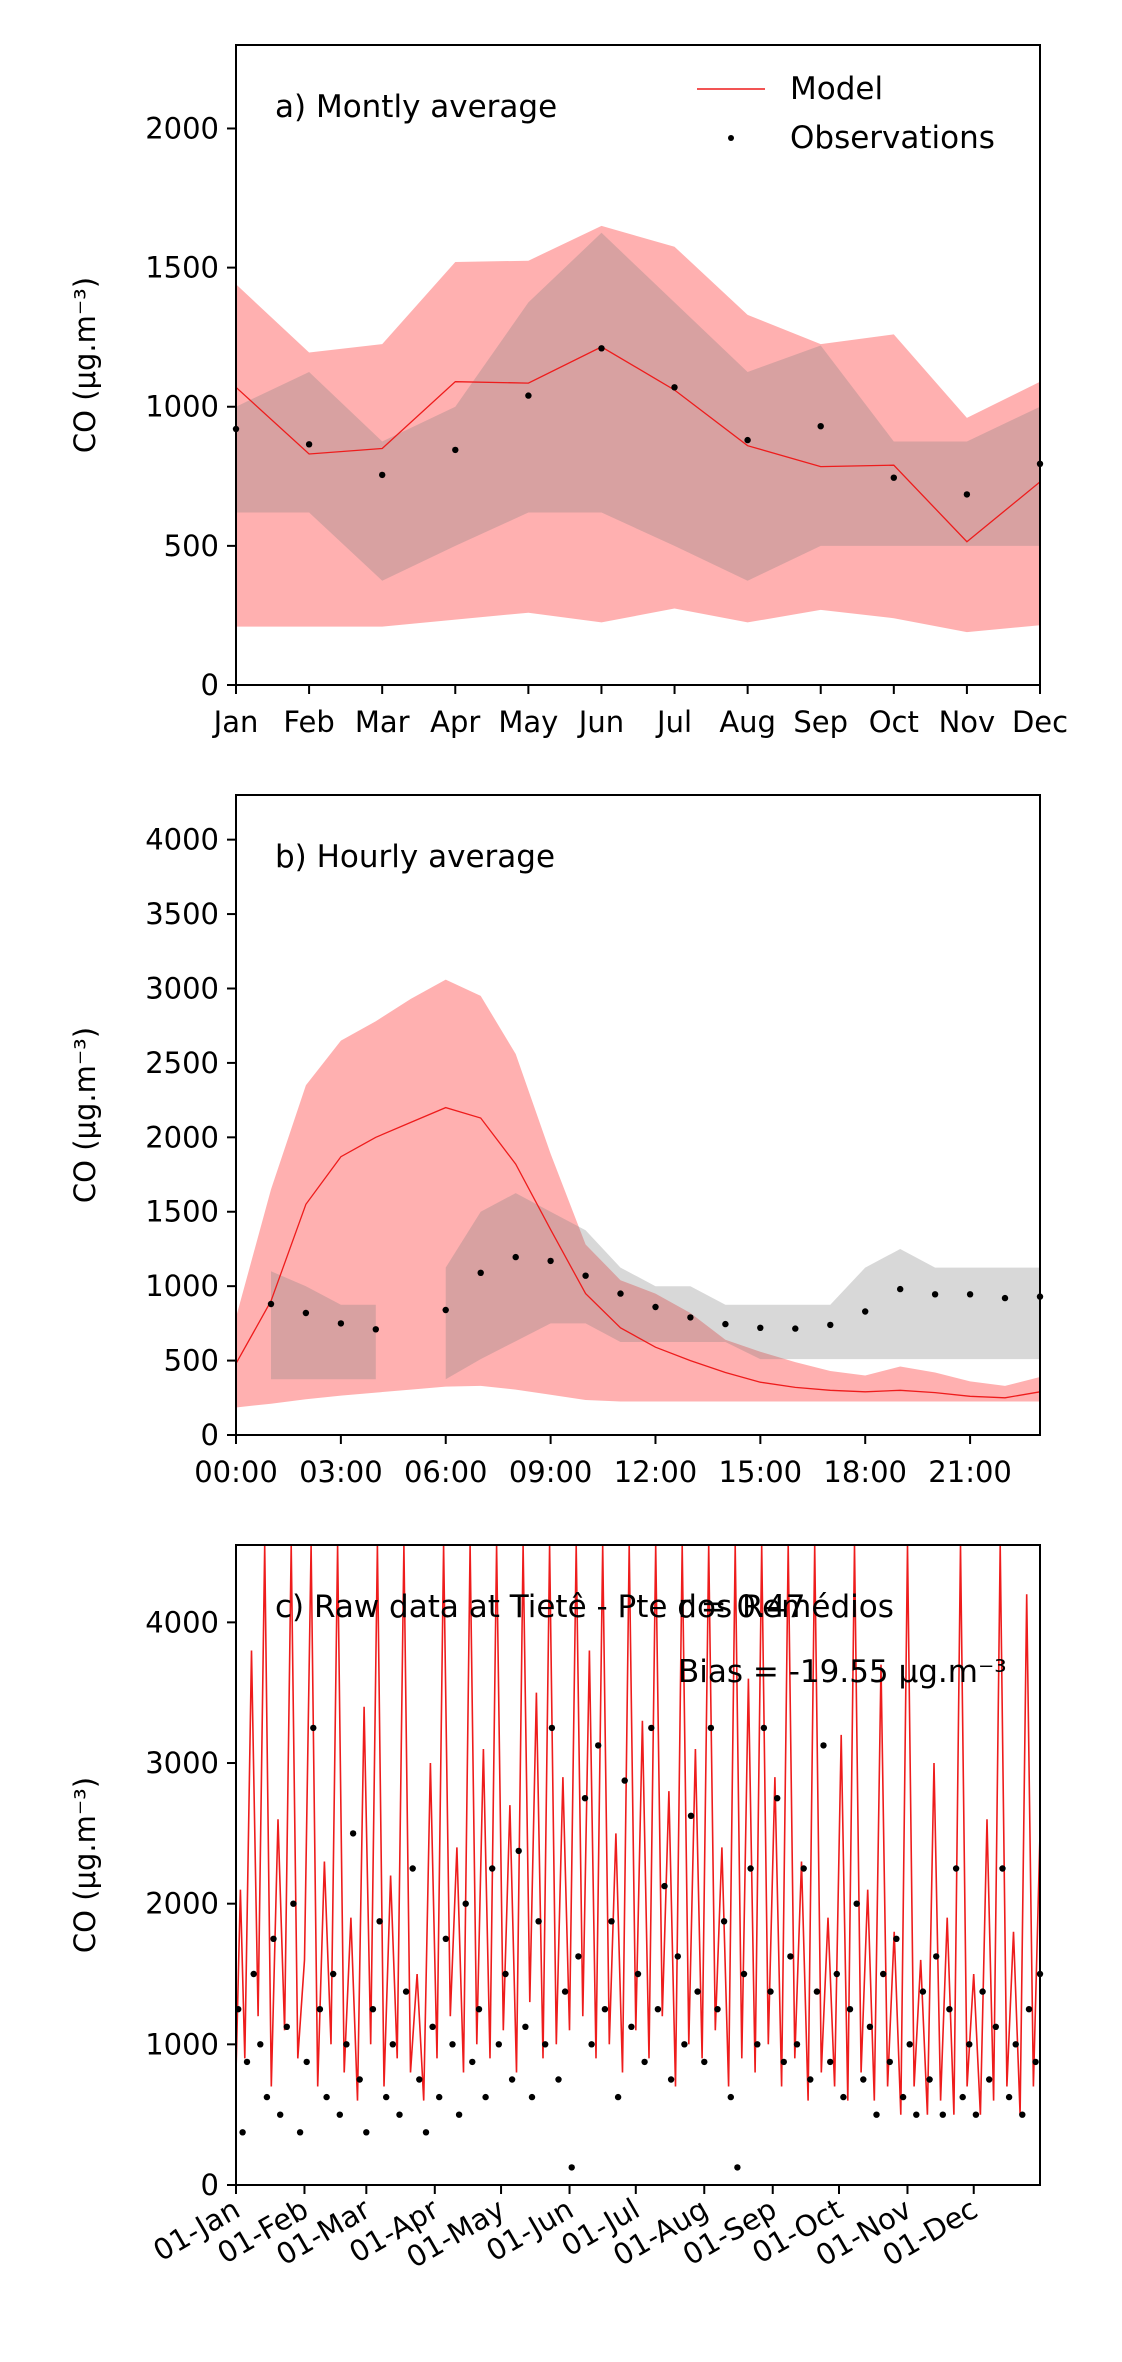 This screenshot has height=2362, width=1122. I want to click on a-bands, so click(638, 429).